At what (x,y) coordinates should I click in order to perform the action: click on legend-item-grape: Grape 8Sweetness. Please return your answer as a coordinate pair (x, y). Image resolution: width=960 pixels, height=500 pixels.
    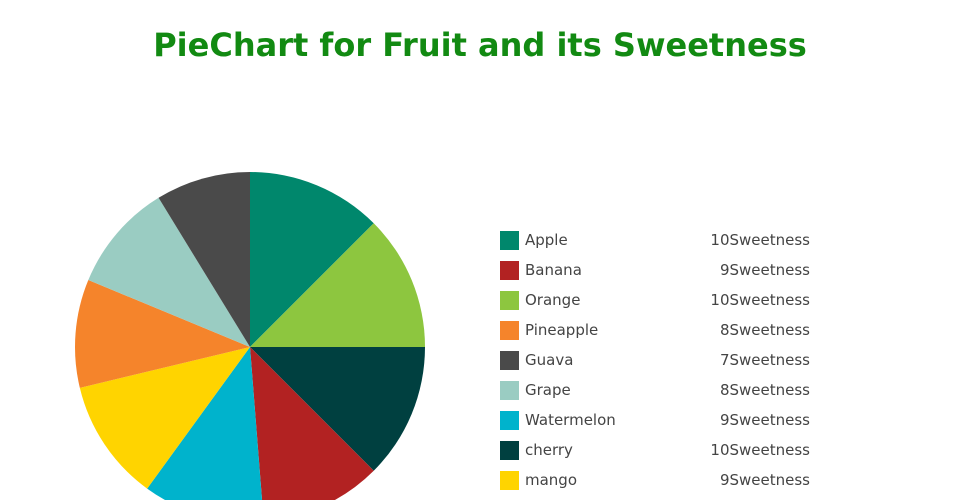
    Looking at the image, I should click on (655, 390).